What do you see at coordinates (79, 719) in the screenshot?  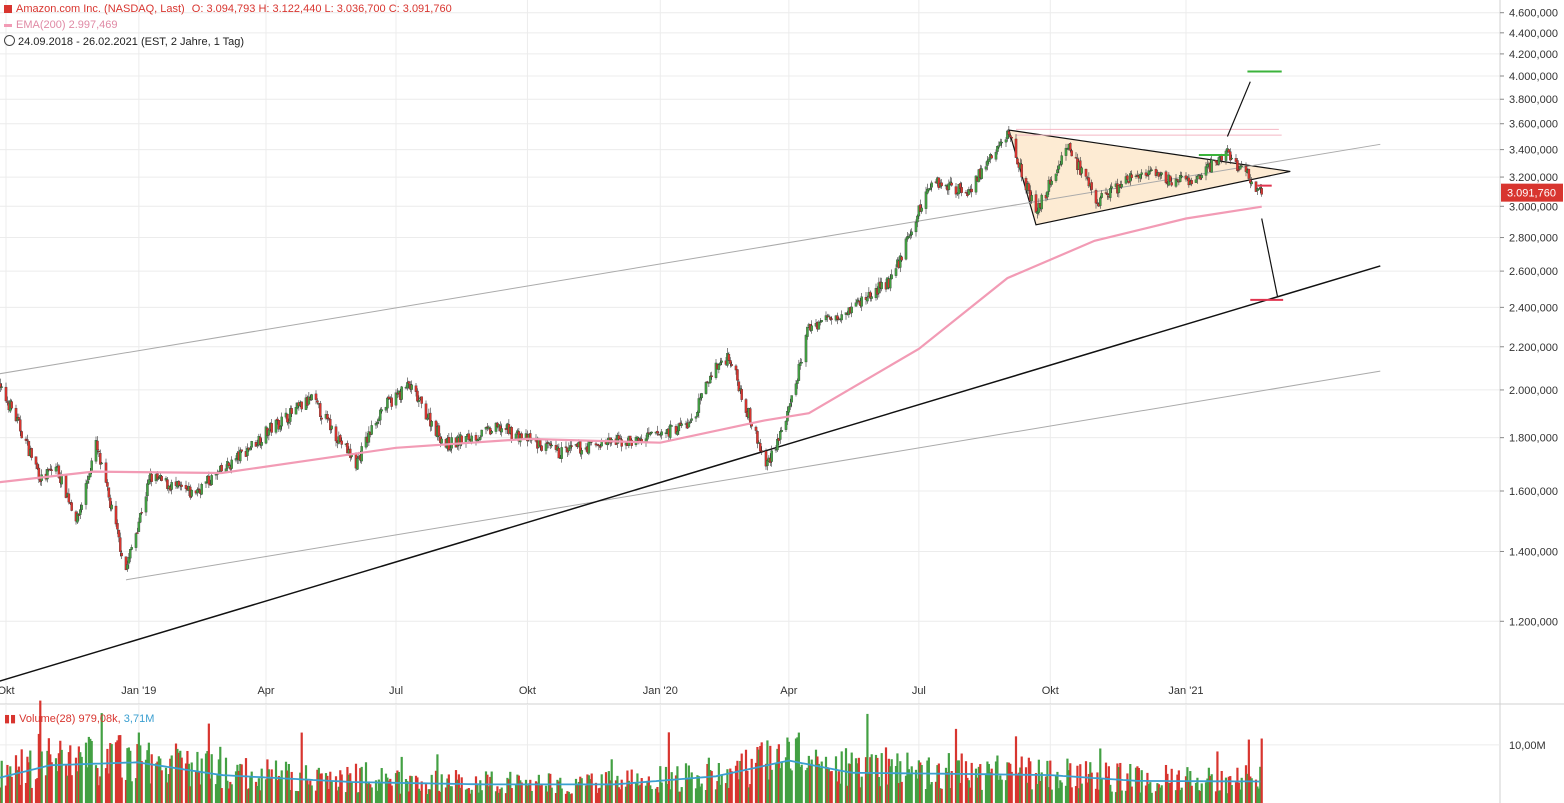 I see `volume-legend: ▮▮ Volume(28) 979,08k, 3,71M` at bounding box center [79, 719].